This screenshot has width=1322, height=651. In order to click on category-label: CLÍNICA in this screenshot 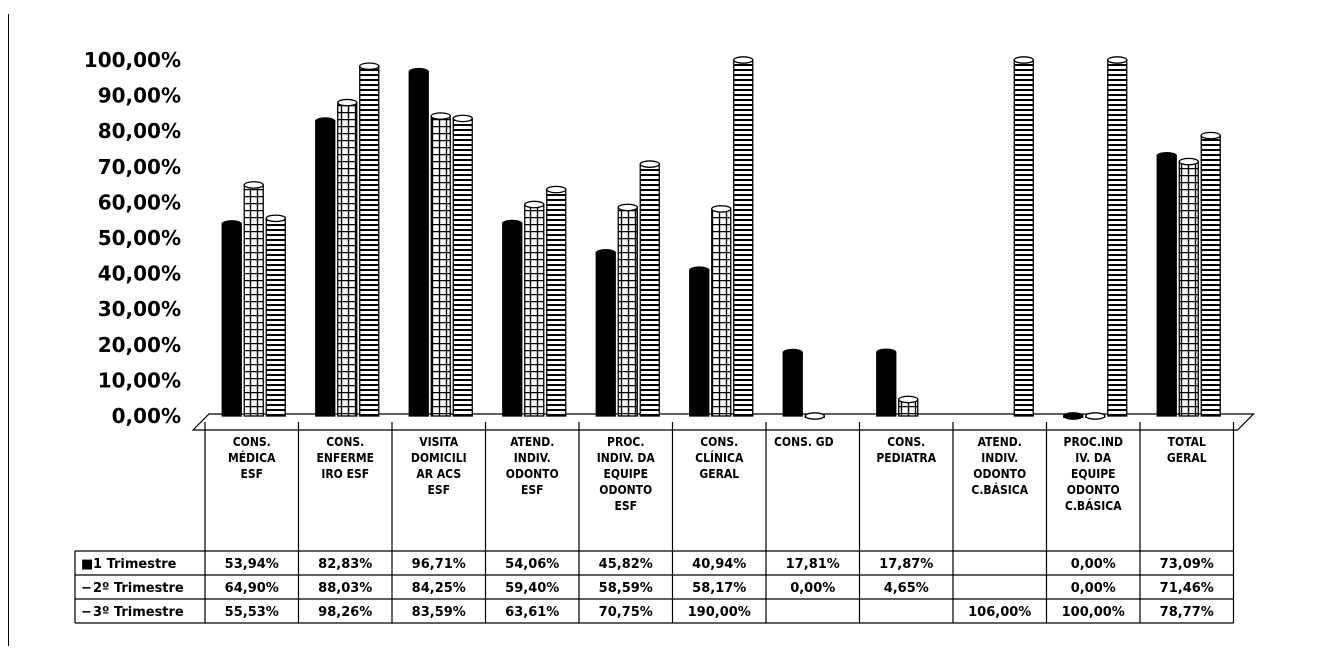, I will do `click(719, 457)`.